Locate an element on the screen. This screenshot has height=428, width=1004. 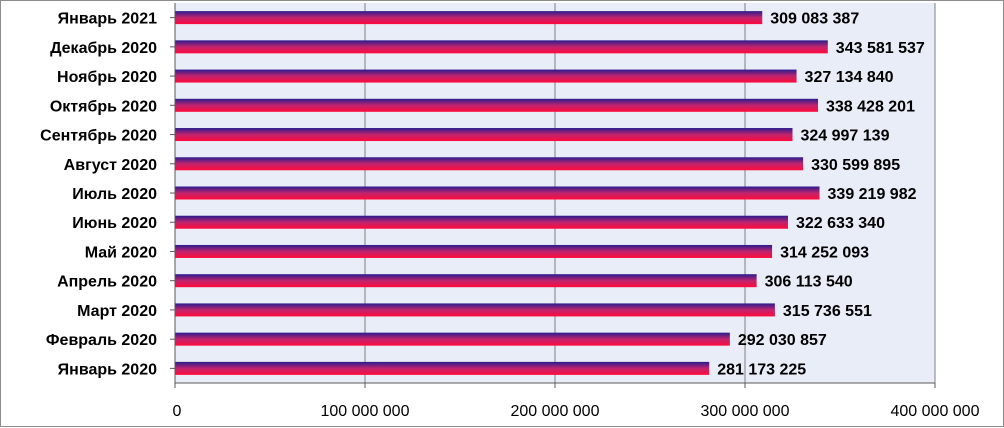
data-label: 330 599 895 is located at coordinates (855, 165).